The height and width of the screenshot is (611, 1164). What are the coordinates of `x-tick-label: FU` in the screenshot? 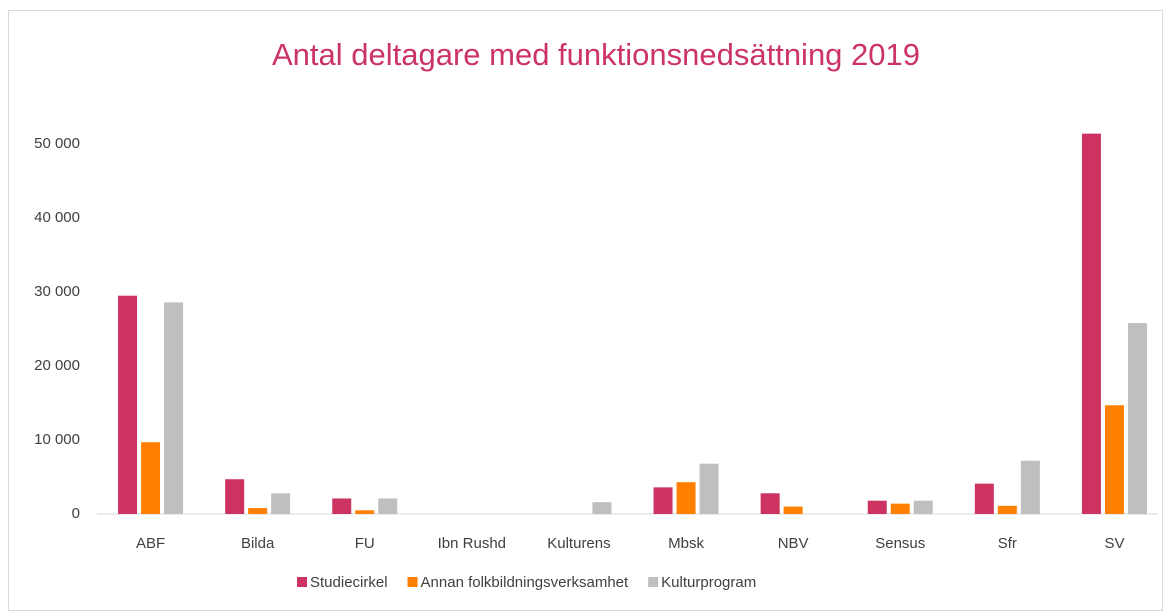 It's located at (365, 543).